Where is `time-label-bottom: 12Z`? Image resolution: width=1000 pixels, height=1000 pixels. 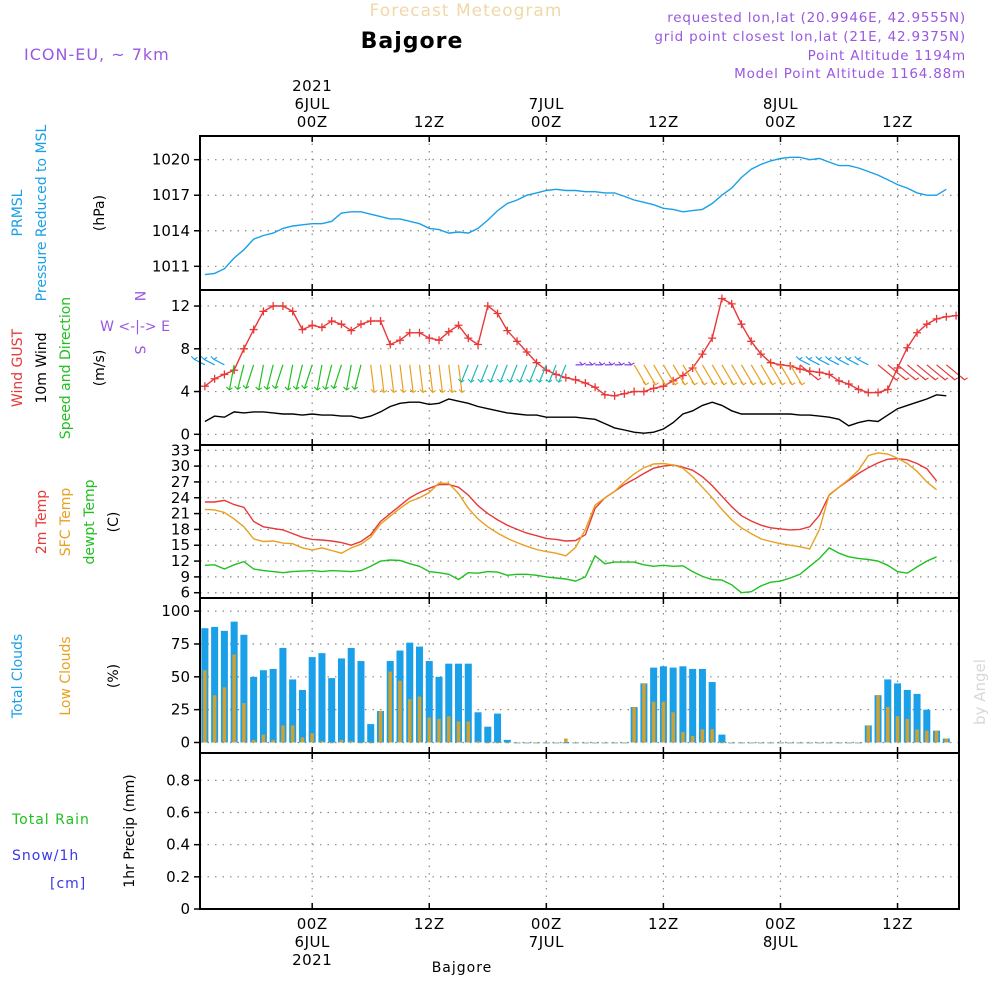
time-label-bottom: 12Z is located at coordinates (429, 924).